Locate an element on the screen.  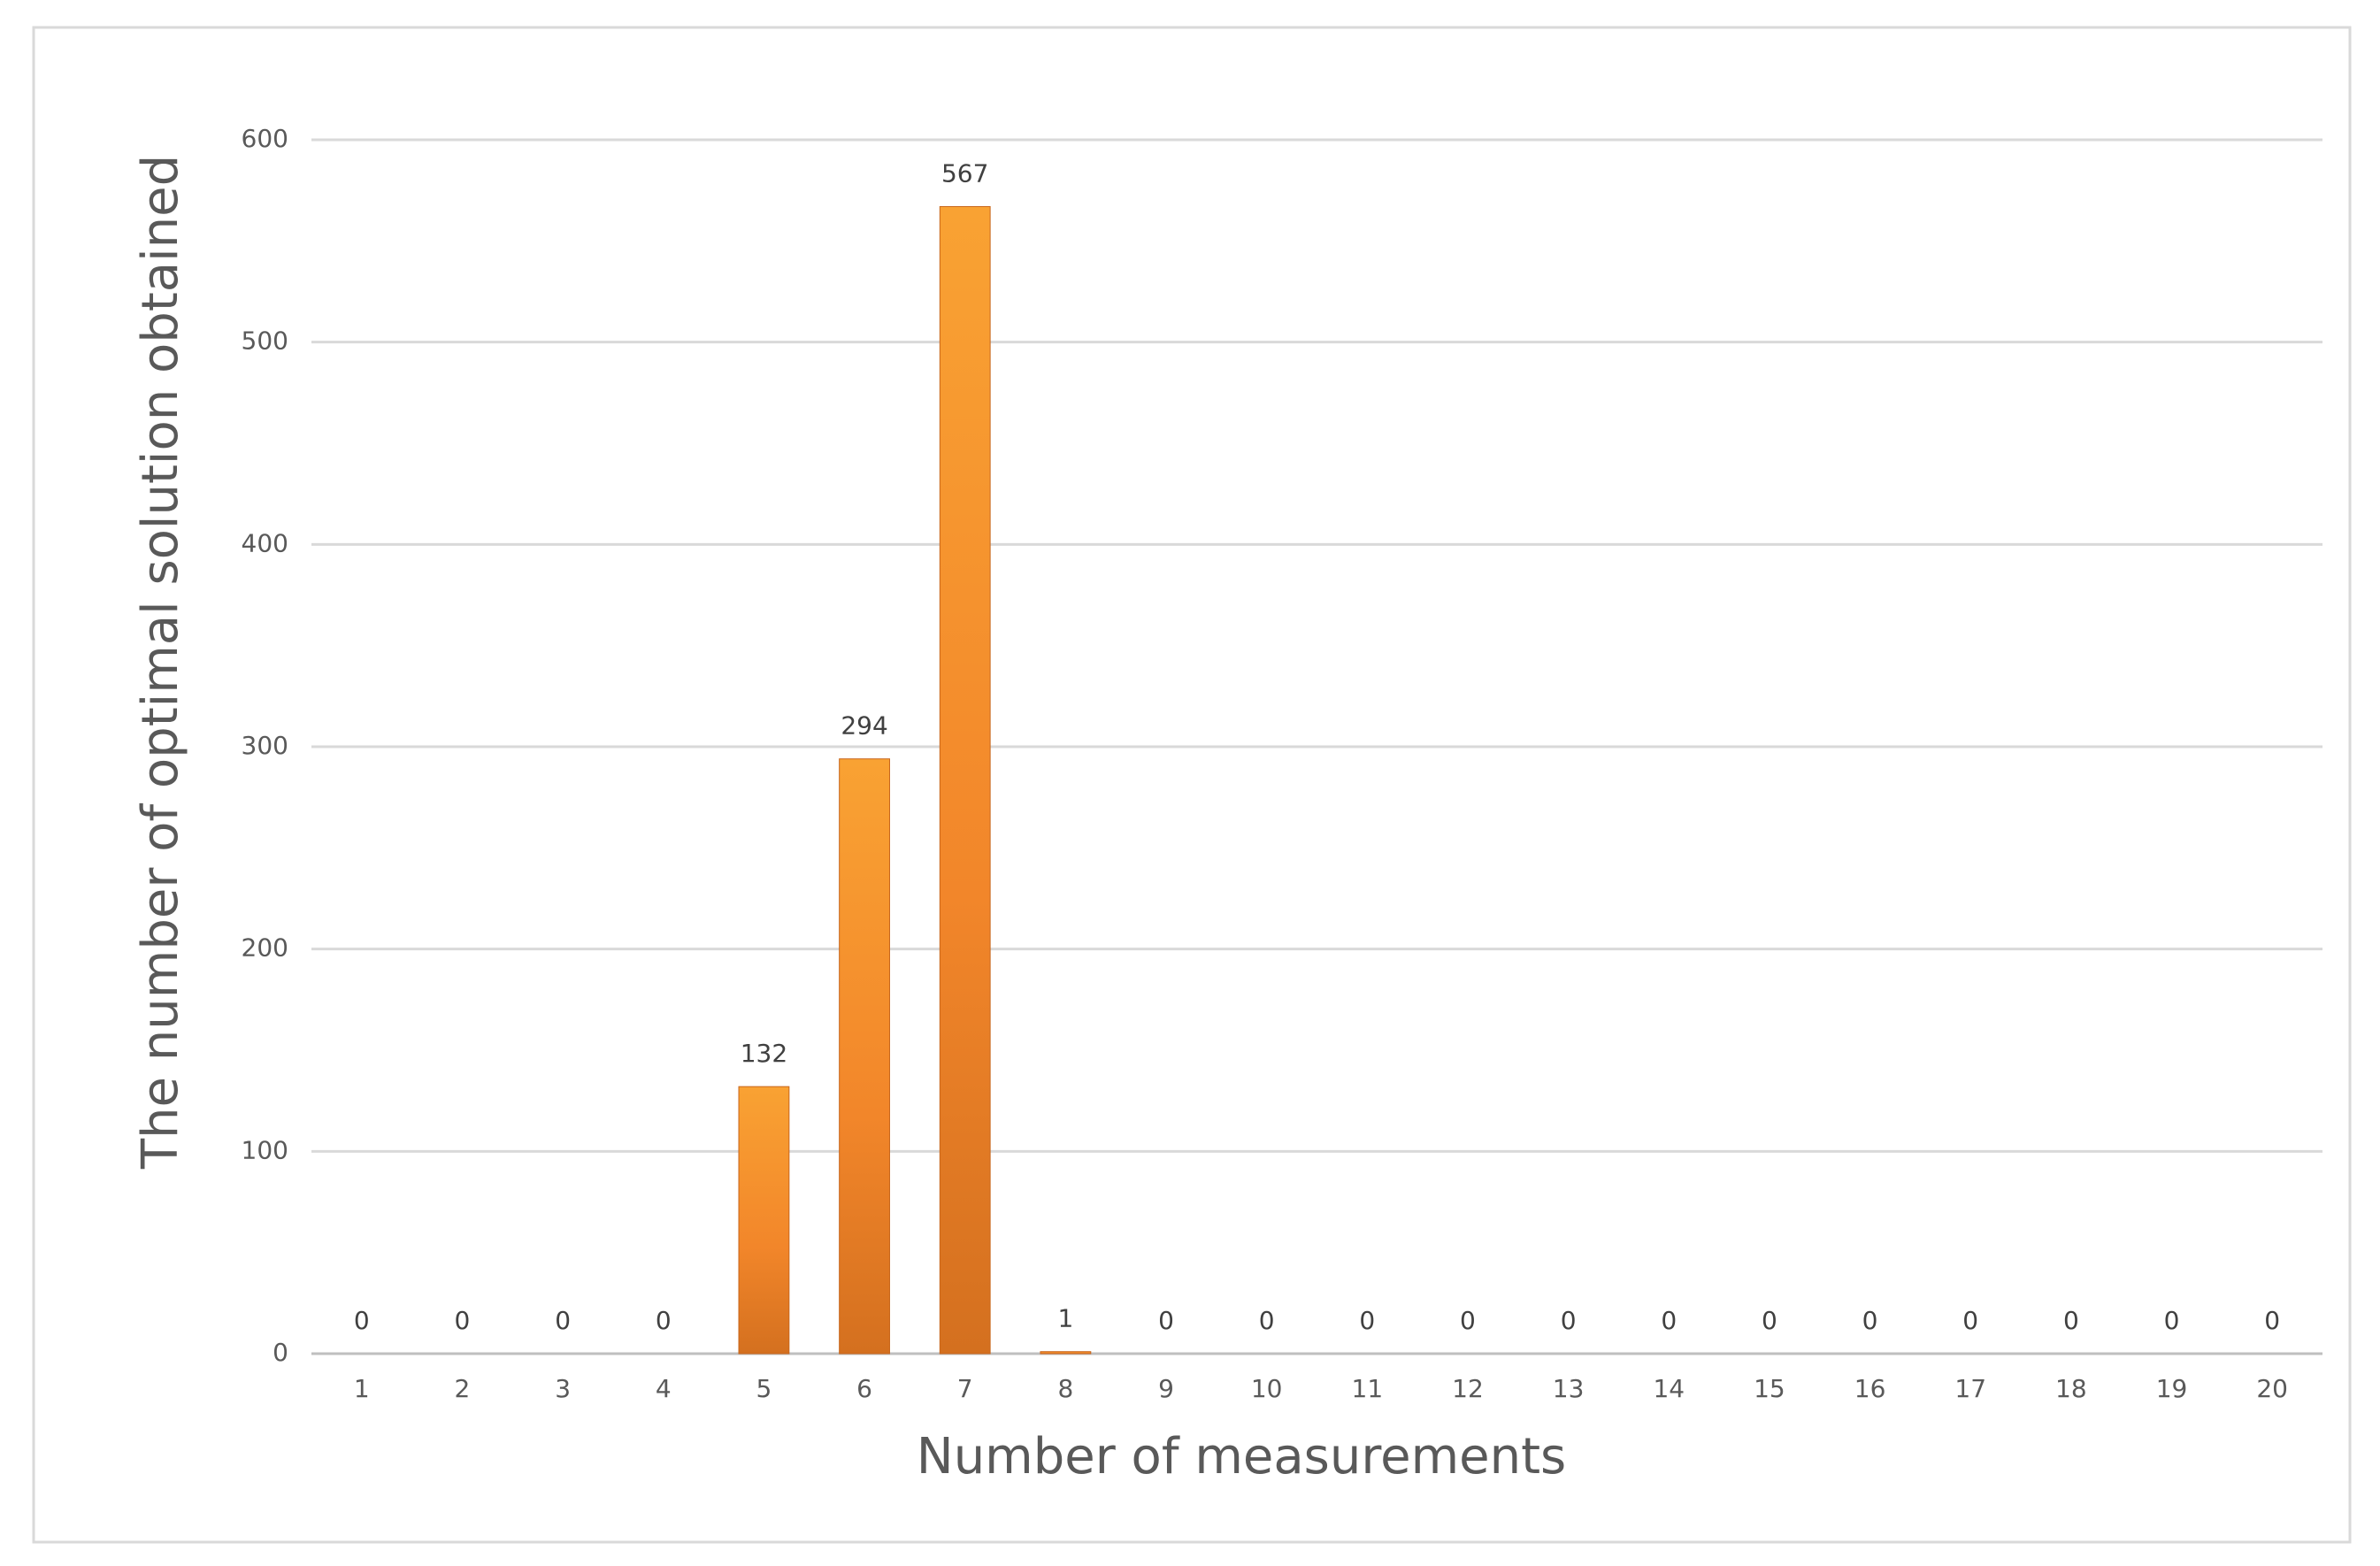
x-tick-label: 4 is located at coordinates (664, 1388).